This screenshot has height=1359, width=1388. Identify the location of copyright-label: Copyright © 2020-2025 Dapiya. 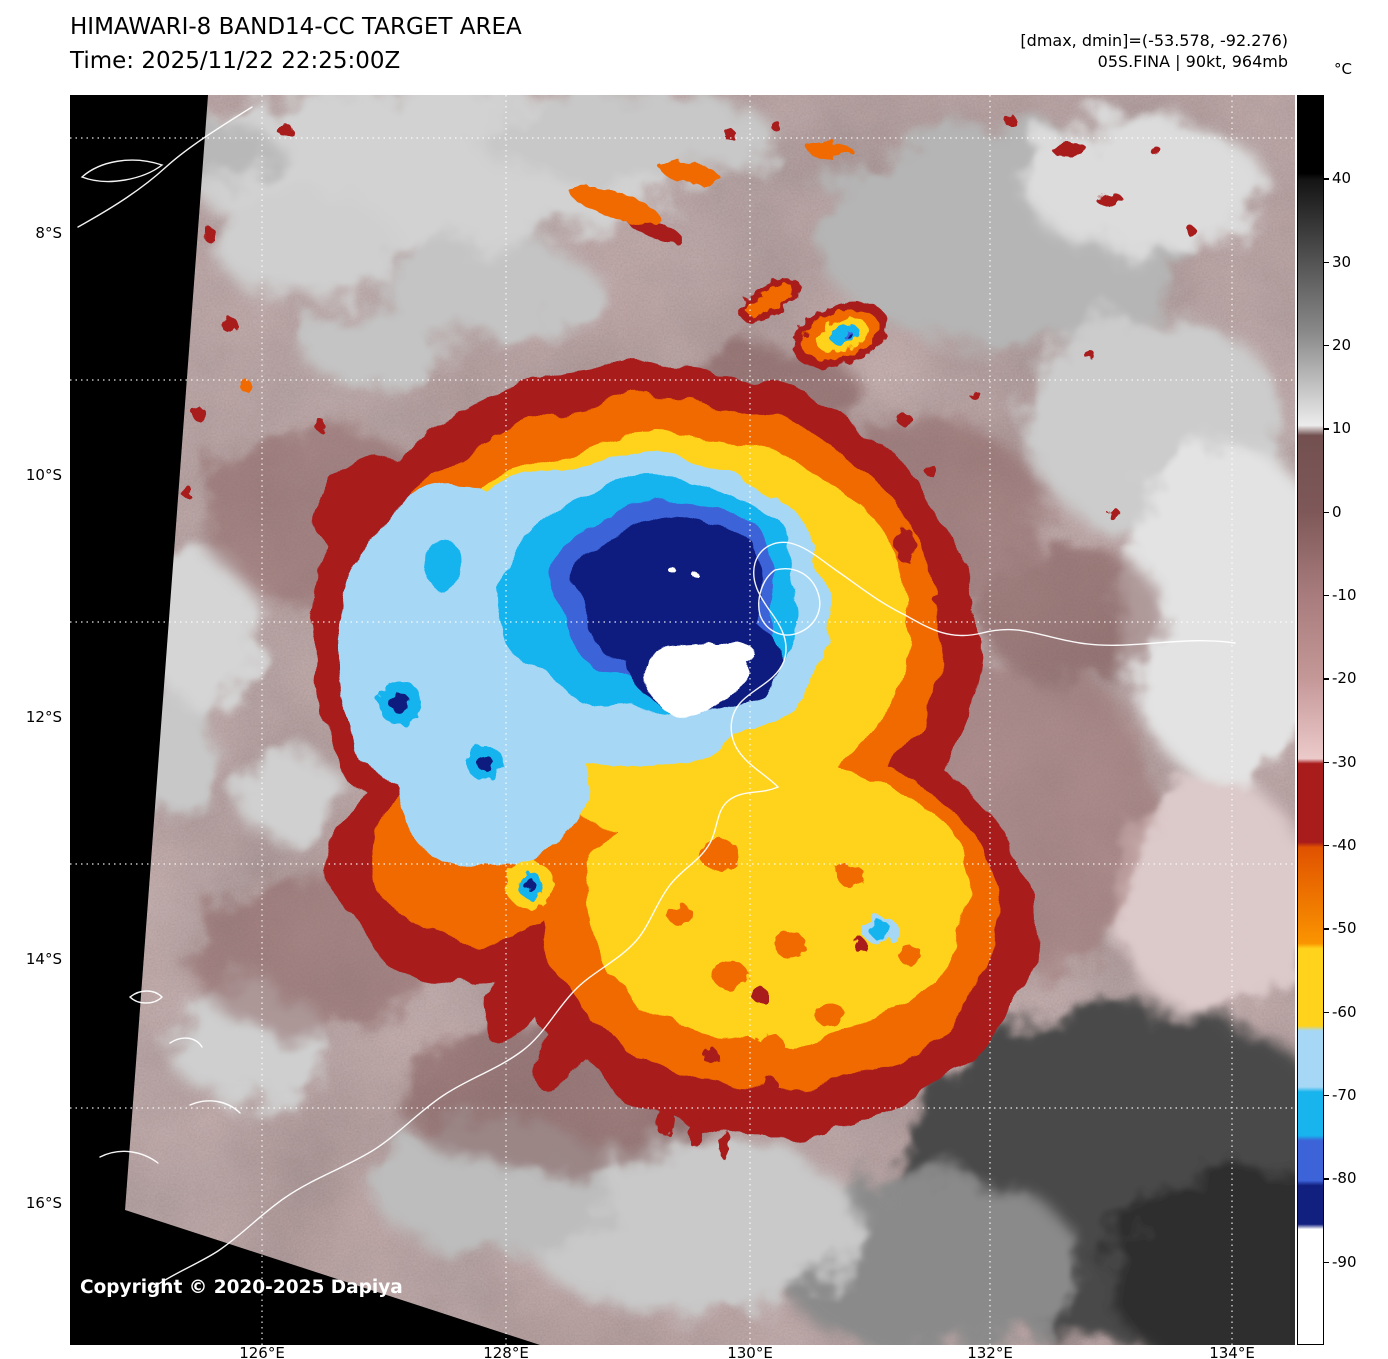
(241, 1287).